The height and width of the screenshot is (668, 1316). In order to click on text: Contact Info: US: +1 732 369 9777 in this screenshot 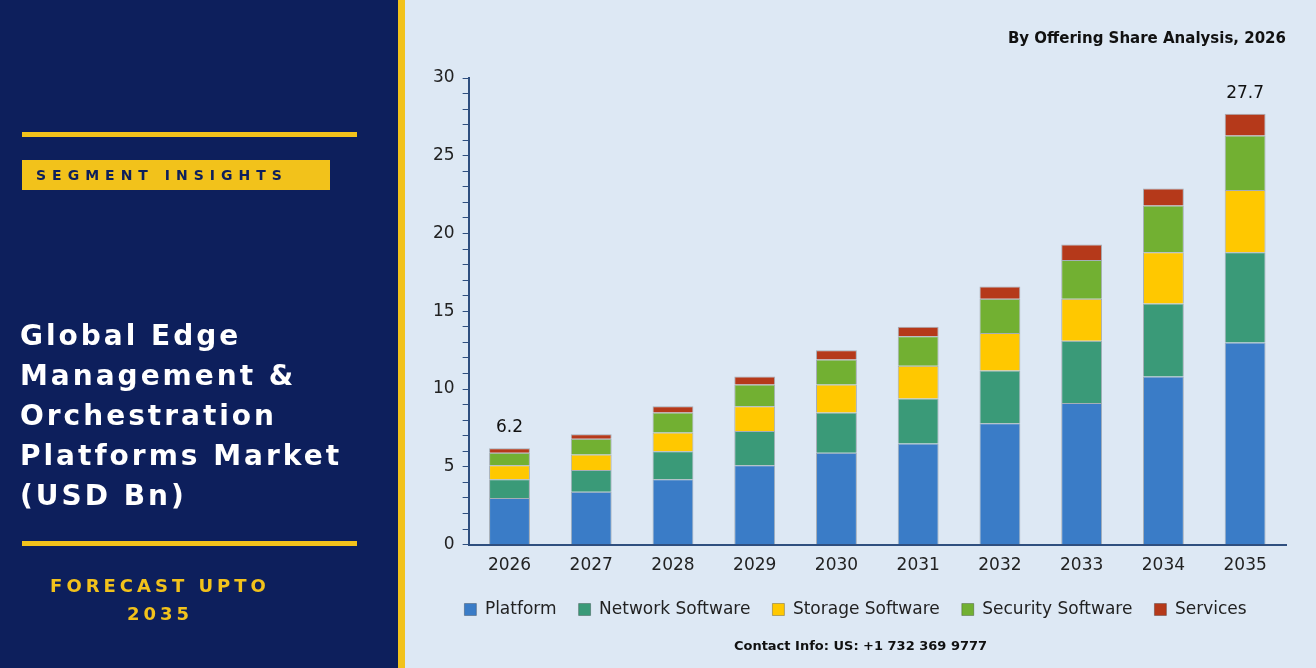, I will do `click(860, 645)`.